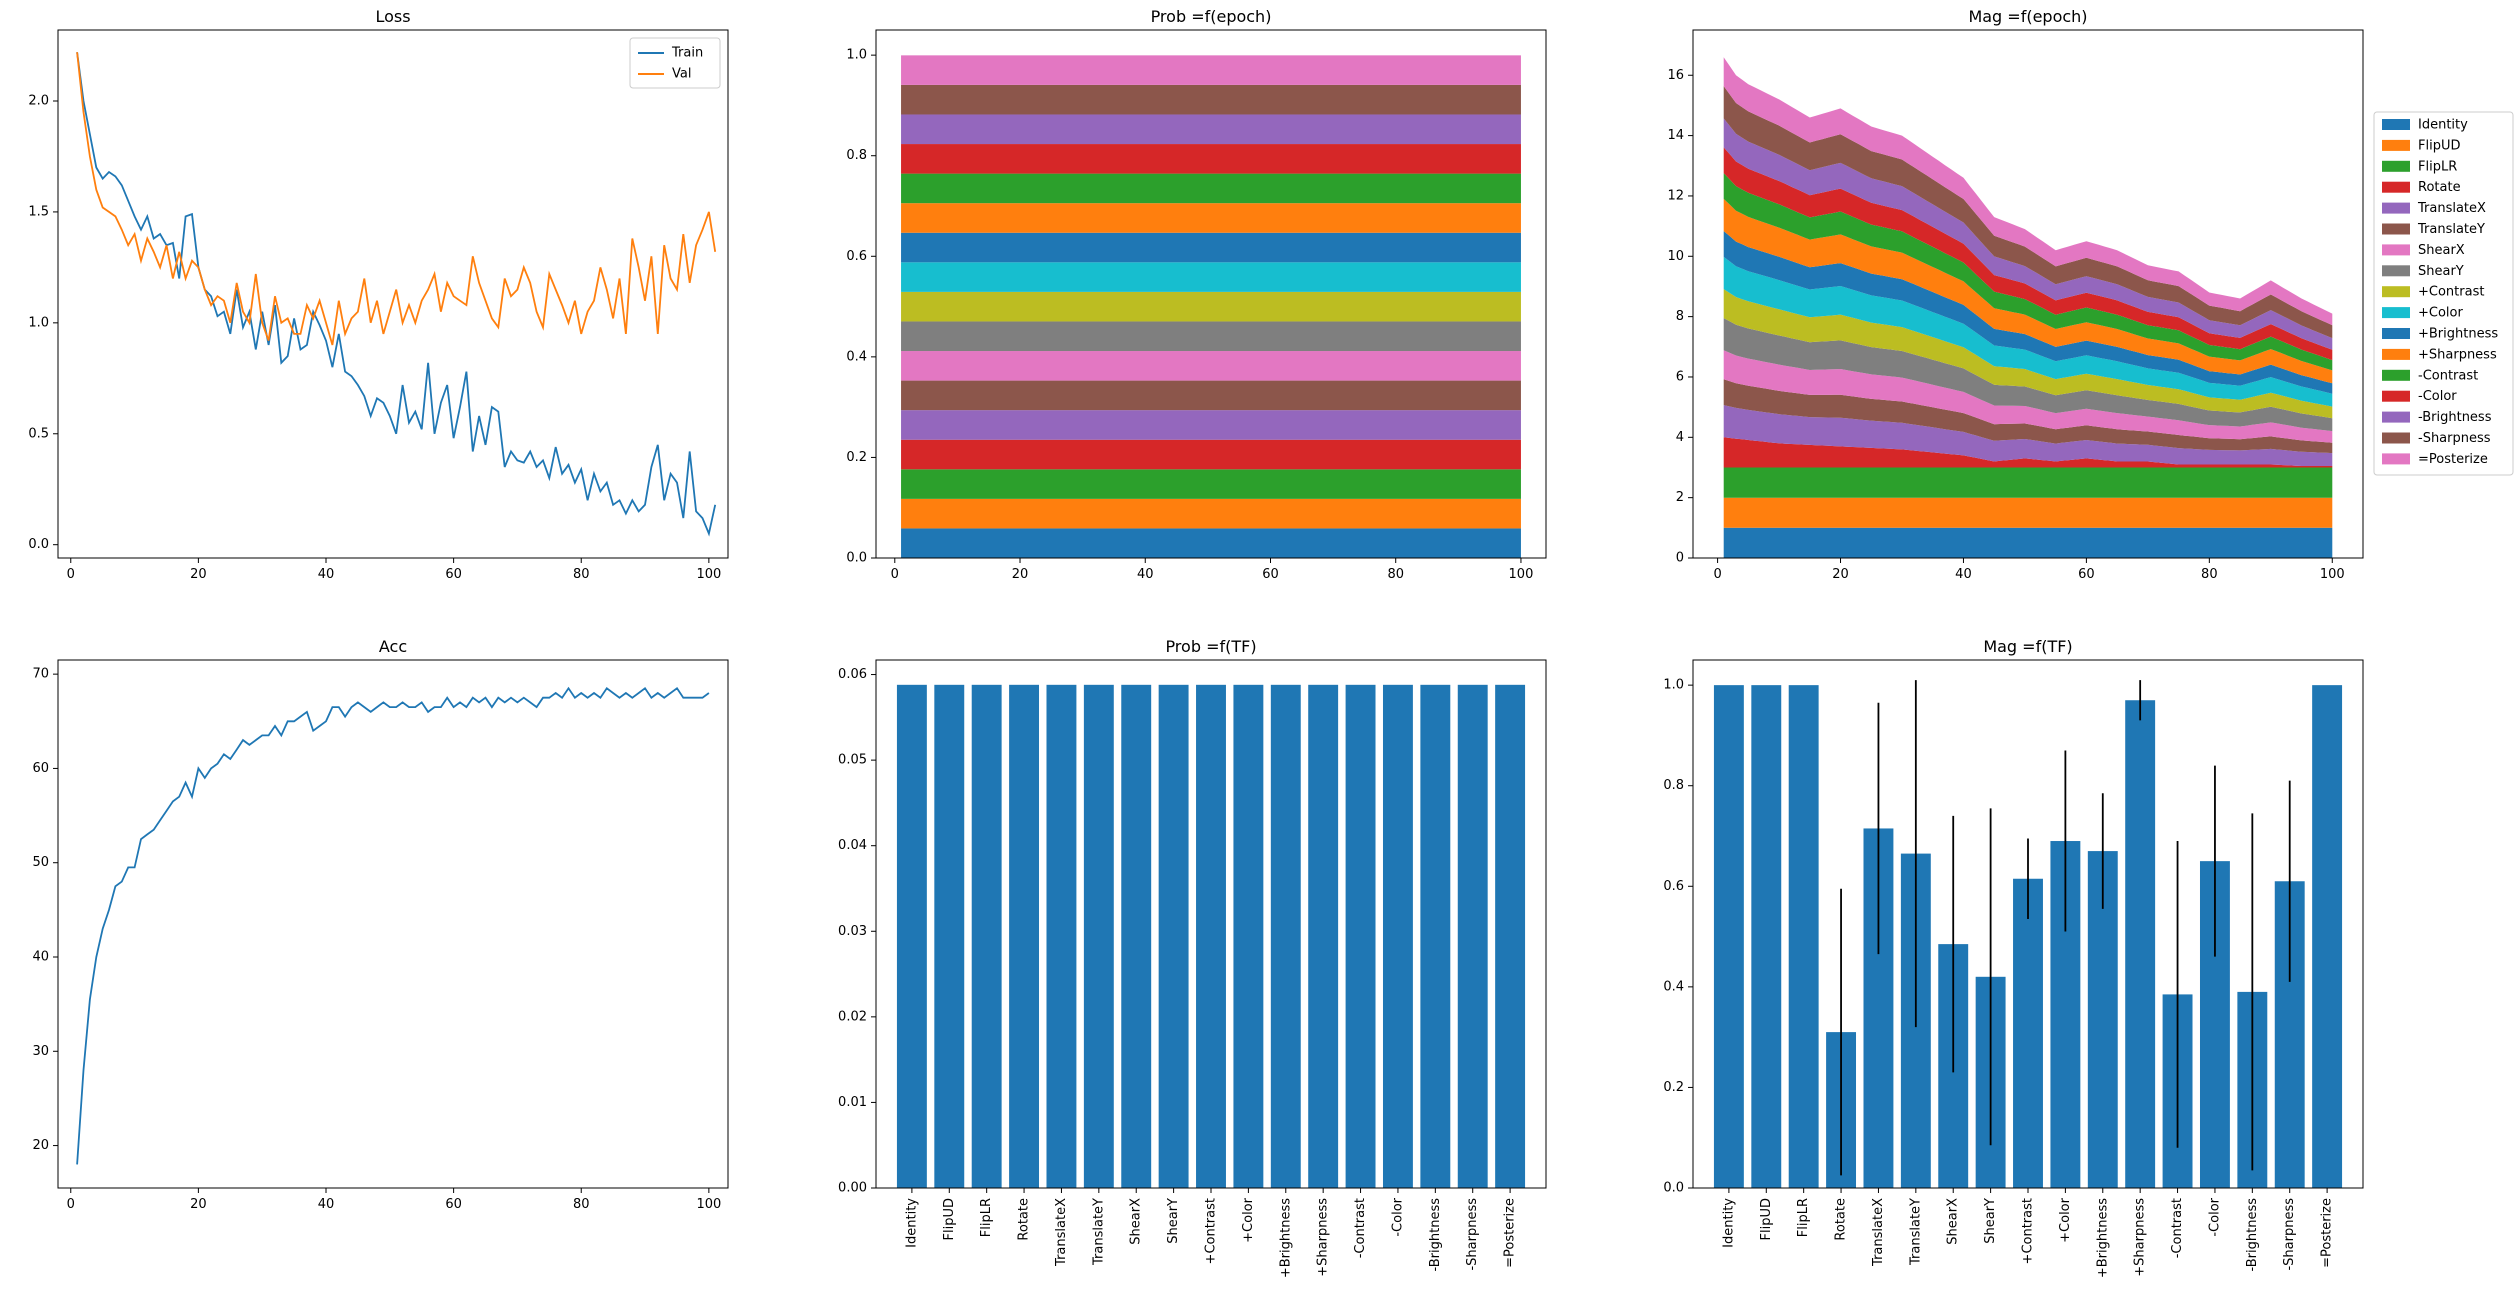 The width and height of the screenshot is (2519, 1292). Describe the element at coordinates (1435, 936) in the screenshot. I see `bar--brightness` at that location.